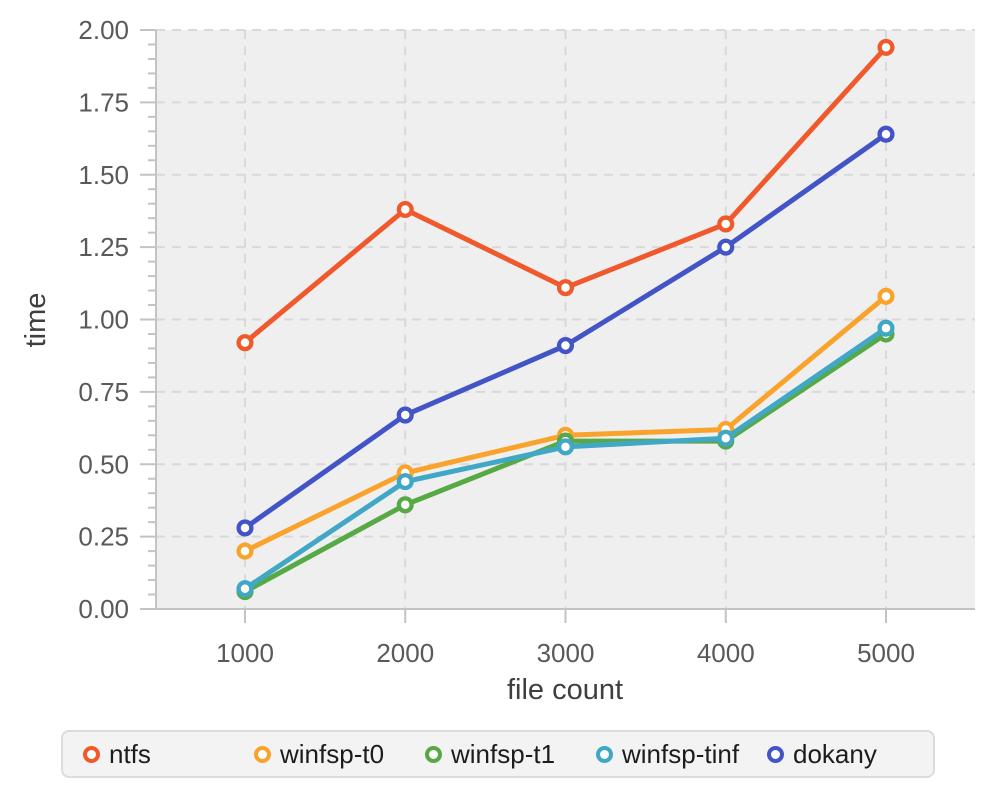 The image size is (1000, 805). Describe the element at coordinates (103, 30) in the screenshot. I see `y-tick-label: 2.00` at that location.